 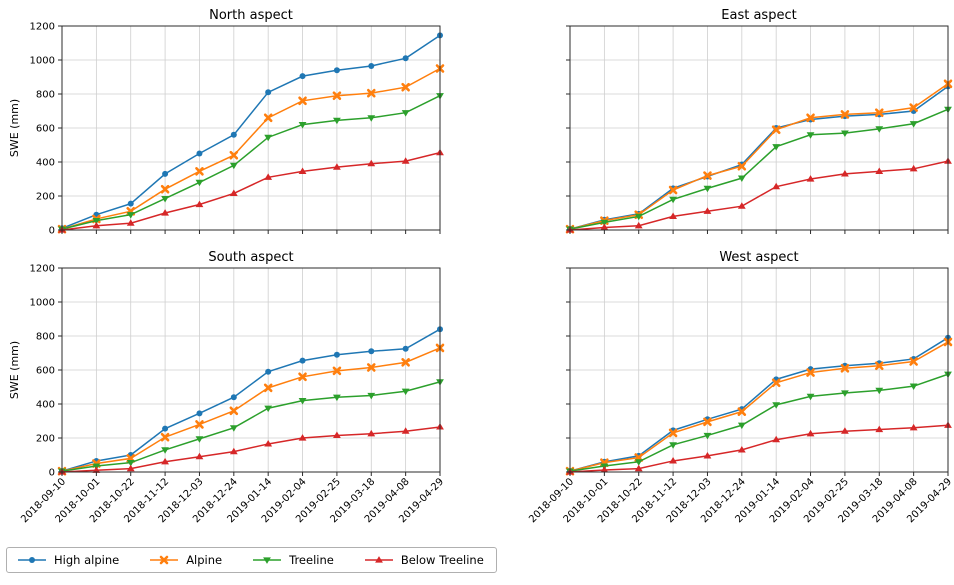 I want to click on legend-marker-x-icon, so click(x=164, y=560).